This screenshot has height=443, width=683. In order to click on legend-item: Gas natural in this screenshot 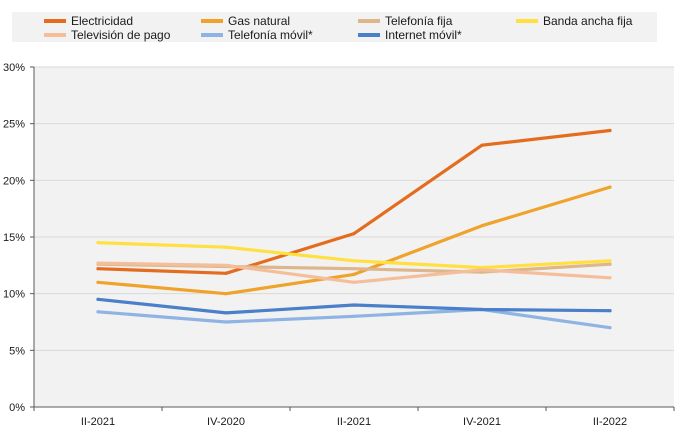, I will do `click(245, 21)`.